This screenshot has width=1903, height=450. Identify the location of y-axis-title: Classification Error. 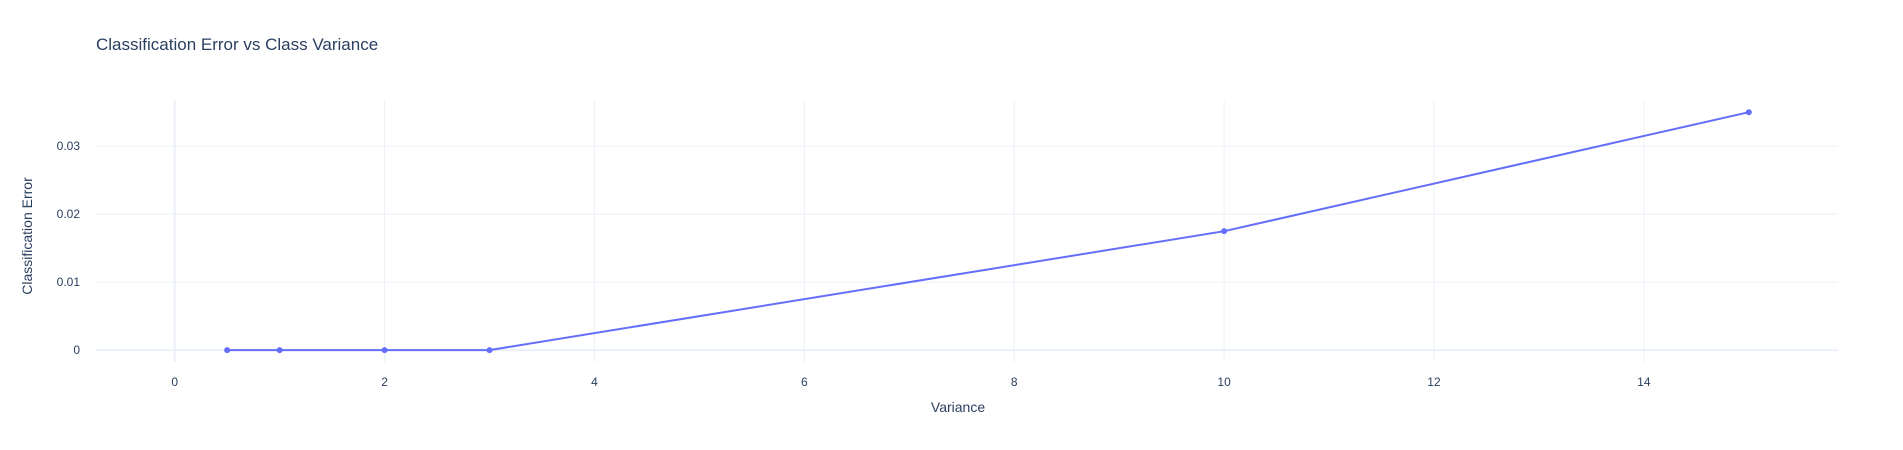
(27, 236).